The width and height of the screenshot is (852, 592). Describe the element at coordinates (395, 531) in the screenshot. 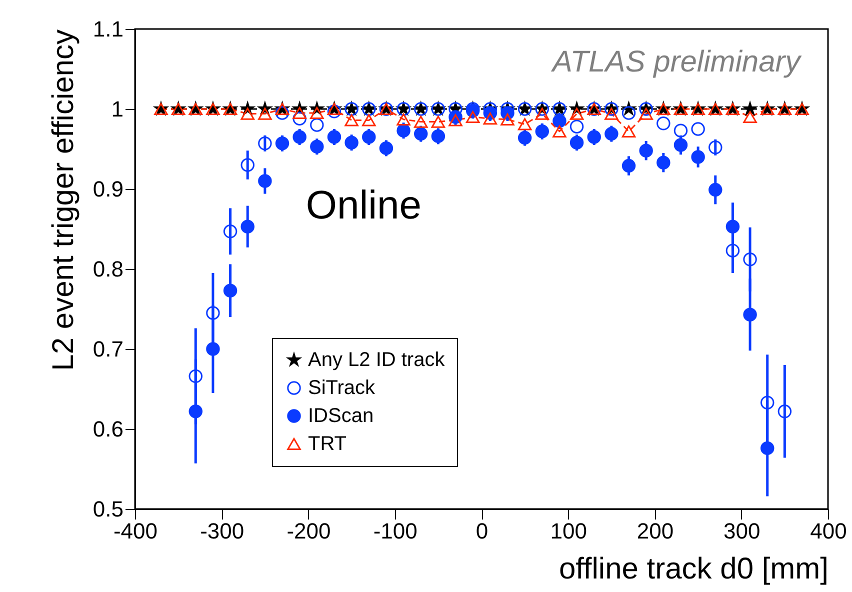

I see `x-tick-label: -100` at that location.